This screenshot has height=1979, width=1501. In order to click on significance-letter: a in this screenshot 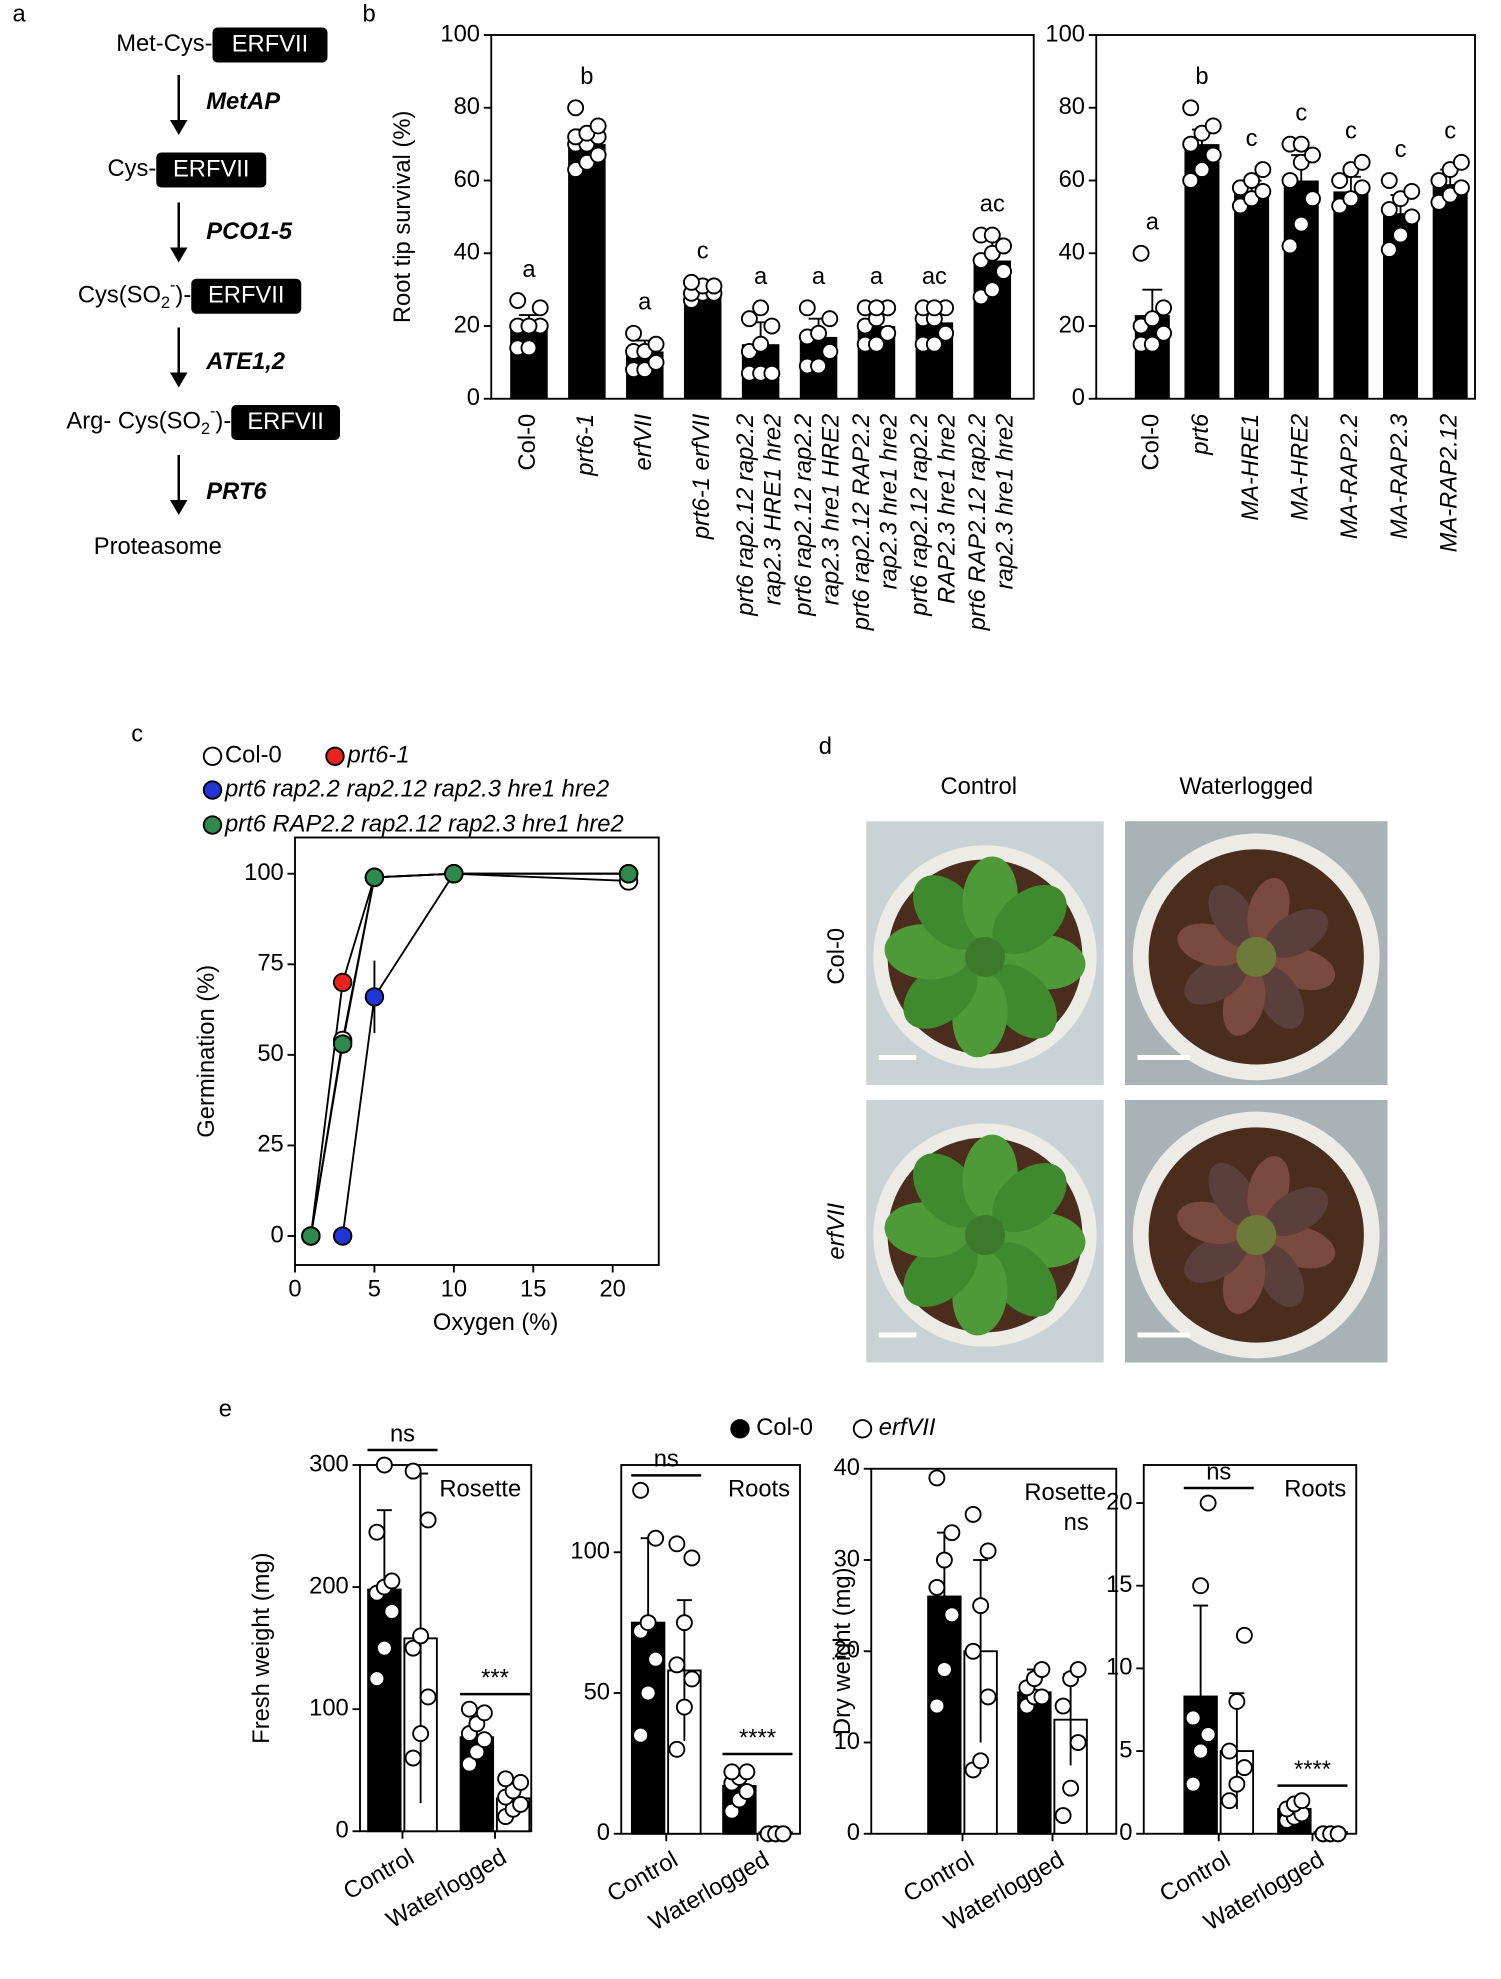, I will do `click(645, 302)`.